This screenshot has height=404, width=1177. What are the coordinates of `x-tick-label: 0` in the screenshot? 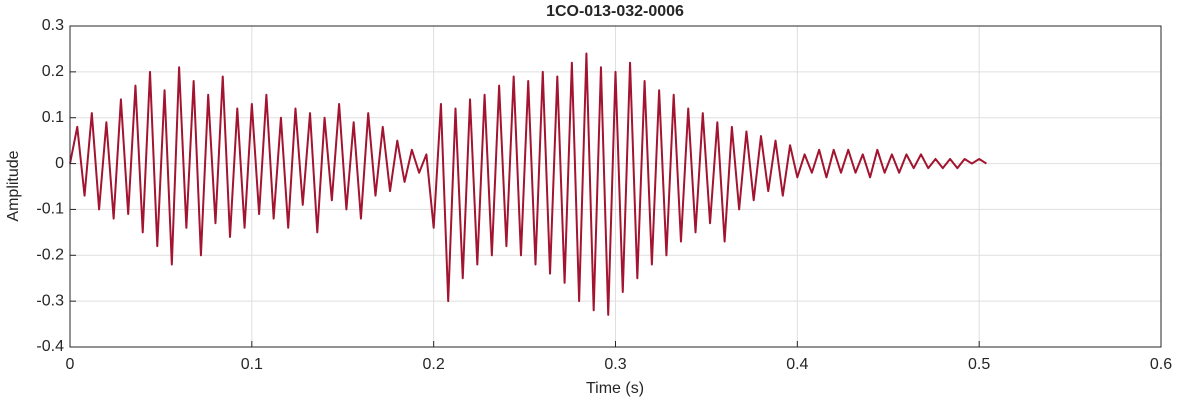 It's located at (70, 364).